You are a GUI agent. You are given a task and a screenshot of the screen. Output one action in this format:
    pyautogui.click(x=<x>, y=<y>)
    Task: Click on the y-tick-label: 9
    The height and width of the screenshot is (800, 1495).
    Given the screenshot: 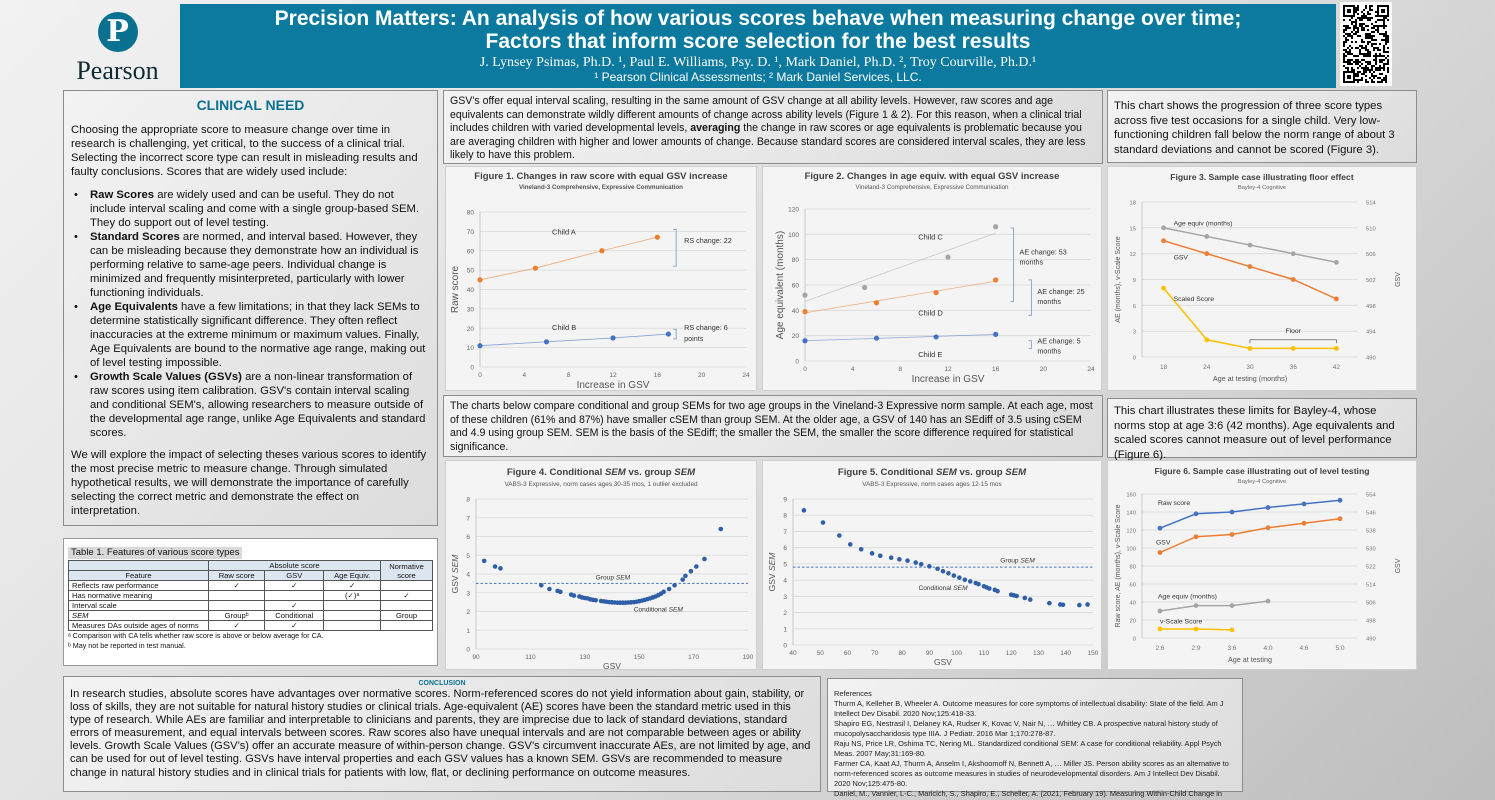 What is the action you would take?
    pyautogui.click(x=785, y=500)
    